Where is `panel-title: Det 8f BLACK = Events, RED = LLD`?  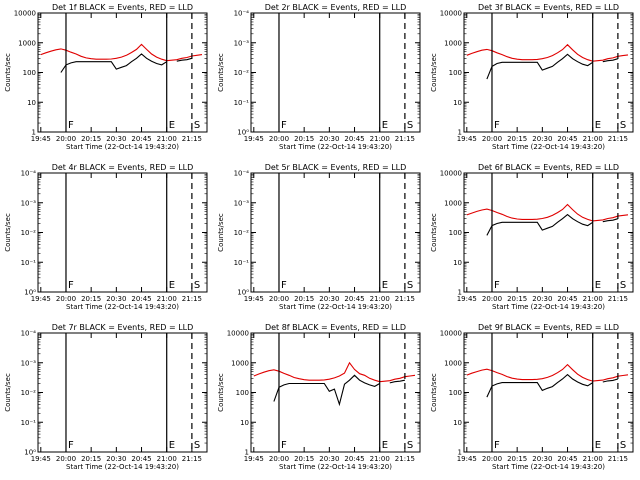 panel-title: Det 8f BLACK = Events, RED = LLD is located at coordinates (335, 327).